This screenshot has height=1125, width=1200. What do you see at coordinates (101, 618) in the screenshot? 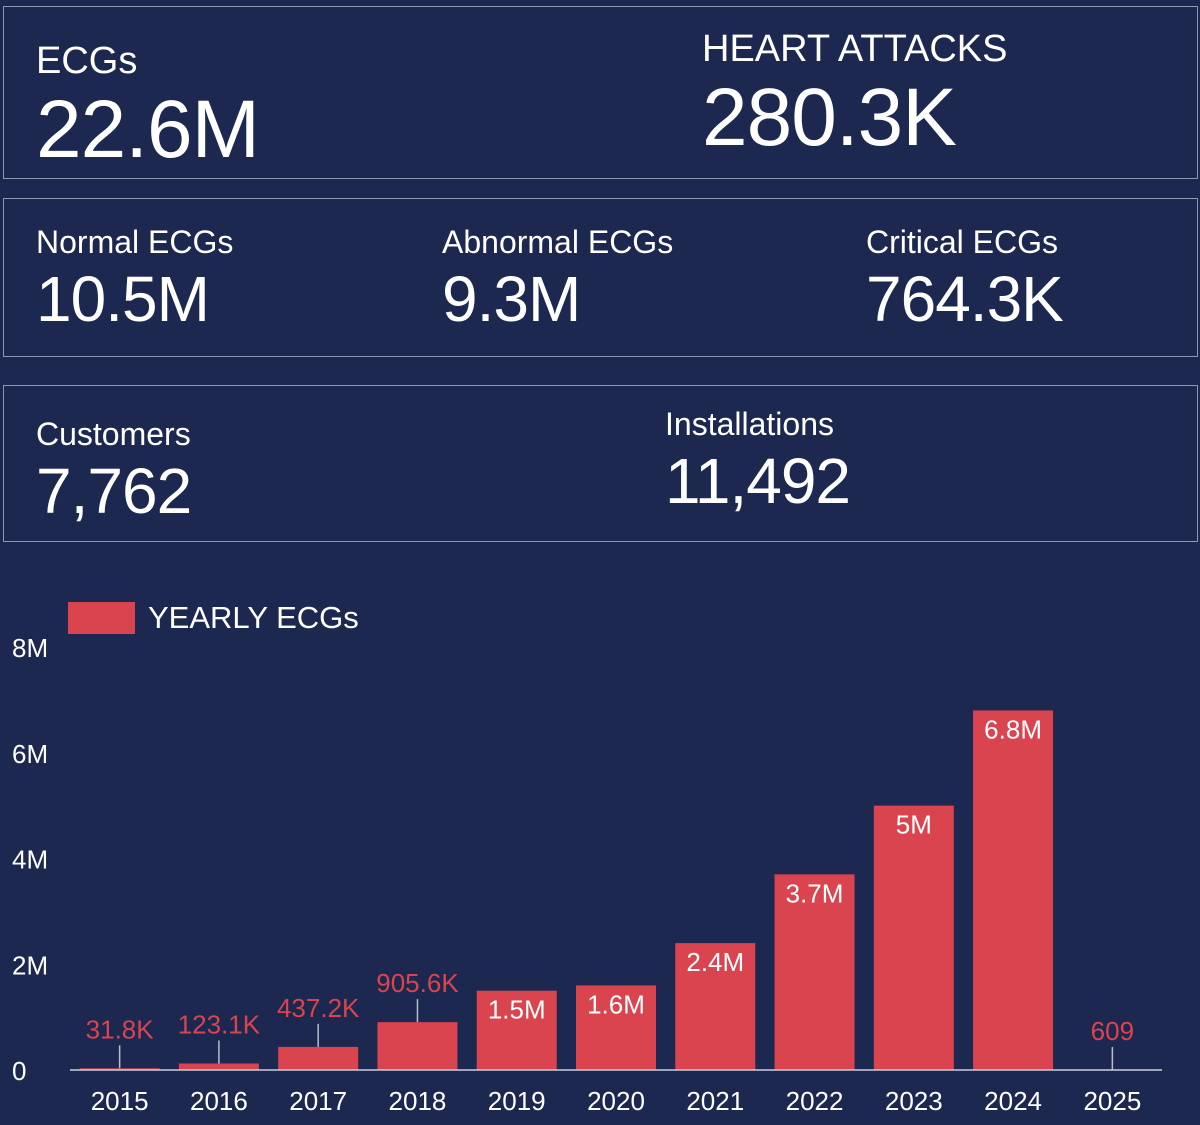
I see `legend-swatch` at bounding box center [101, 618].